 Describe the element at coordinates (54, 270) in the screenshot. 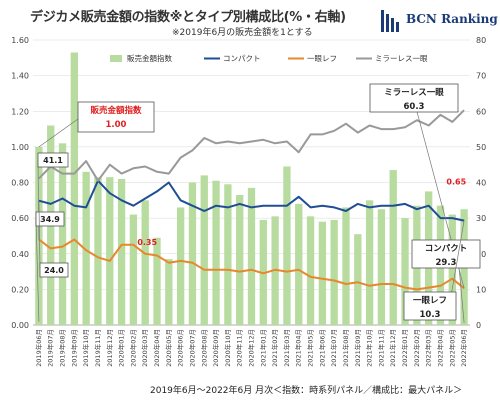

I see `start-dslr-value: 24.0` at that location.